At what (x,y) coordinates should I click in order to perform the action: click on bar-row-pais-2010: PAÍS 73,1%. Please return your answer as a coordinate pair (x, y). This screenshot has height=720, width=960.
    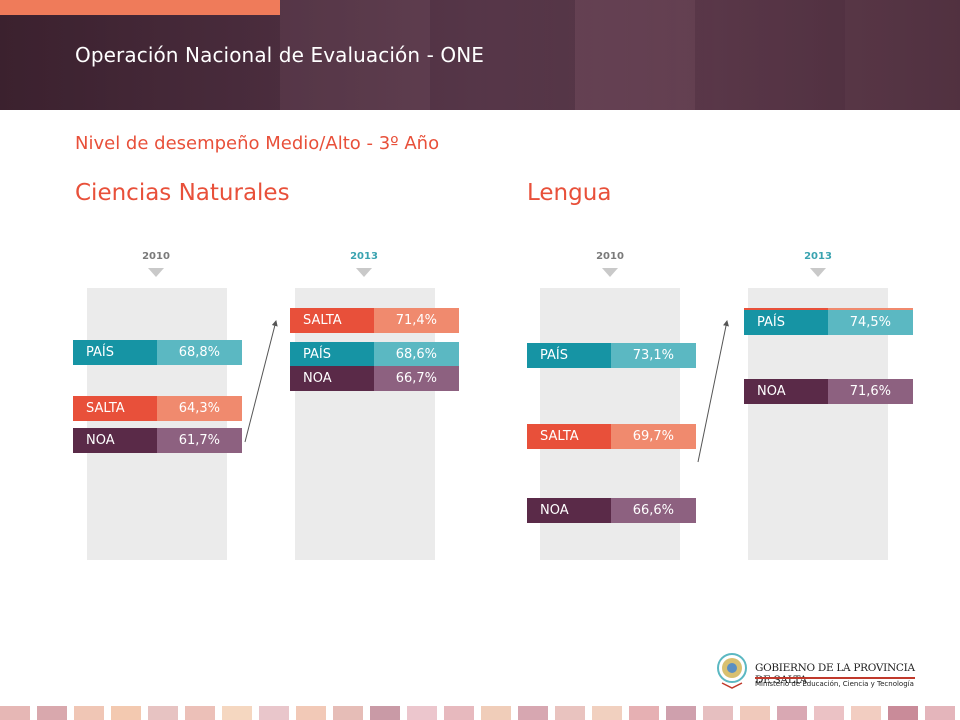
    Looking at the image, I should click on (611, 356).